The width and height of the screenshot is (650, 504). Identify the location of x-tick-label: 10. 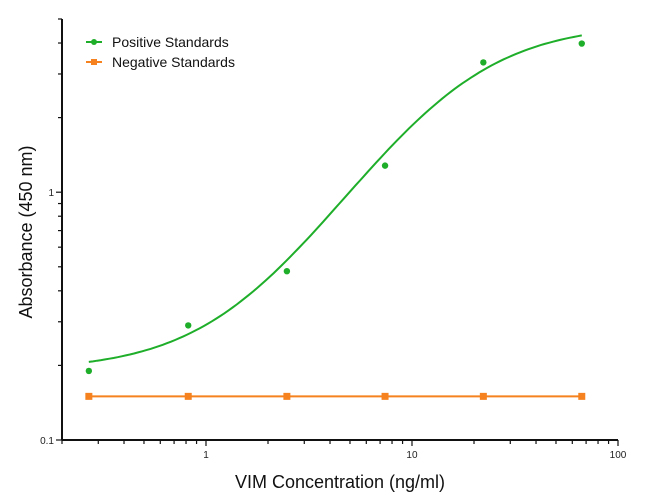
(412, 455).